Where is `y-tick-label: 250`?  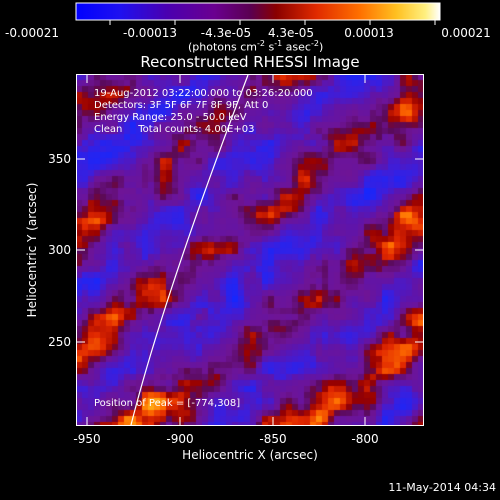 y-tick-label: 250 is located at coordinates (59, 342).